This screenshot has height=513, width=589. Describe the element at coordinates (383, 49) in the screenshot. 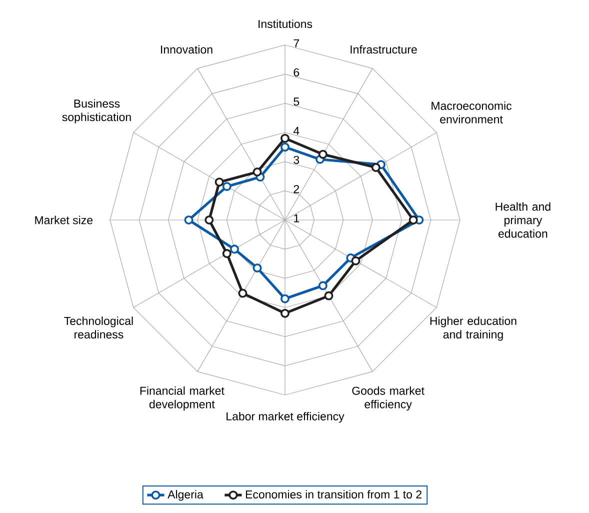

I see `spoke-label: Infrastructure` at that location.